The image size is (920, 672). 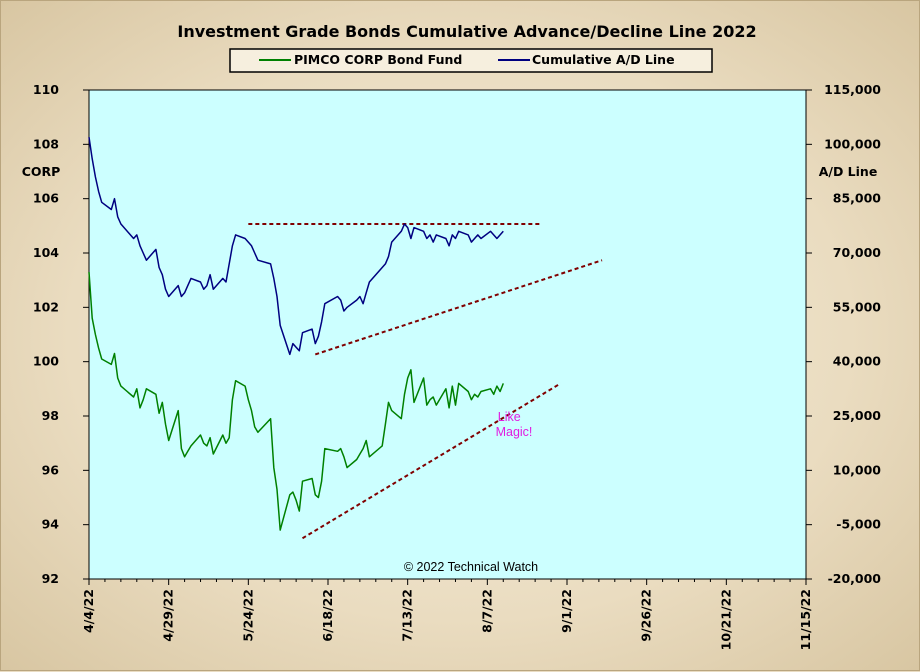 What do you see at coordinates (407, 615) in the screenshot?
I see `x-tick-label: 7/13/22` at bounding box center [407, 615].